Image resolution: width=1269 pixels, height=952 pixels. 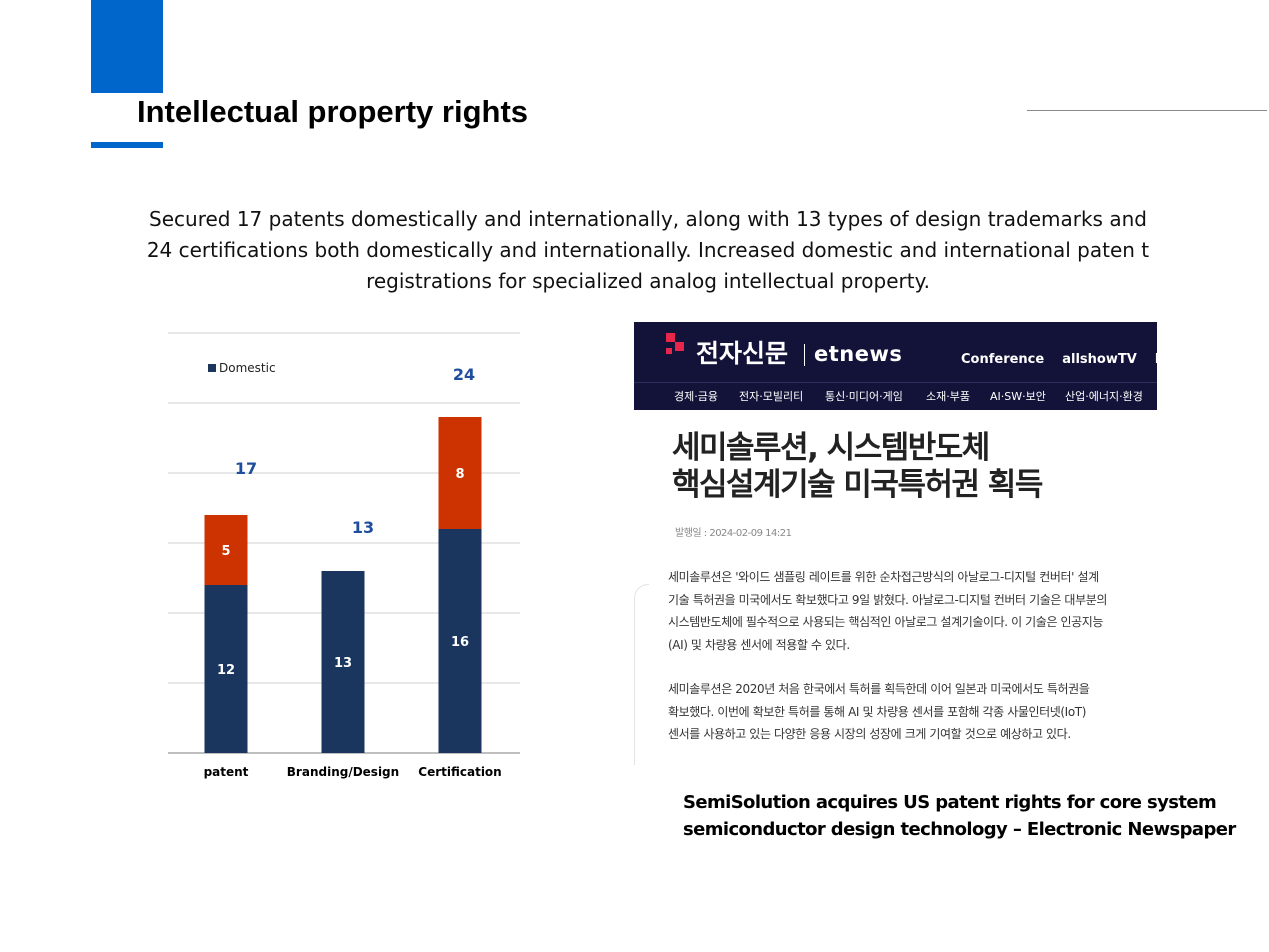 I want to click on logo-divider, so click(x=804, y=355).